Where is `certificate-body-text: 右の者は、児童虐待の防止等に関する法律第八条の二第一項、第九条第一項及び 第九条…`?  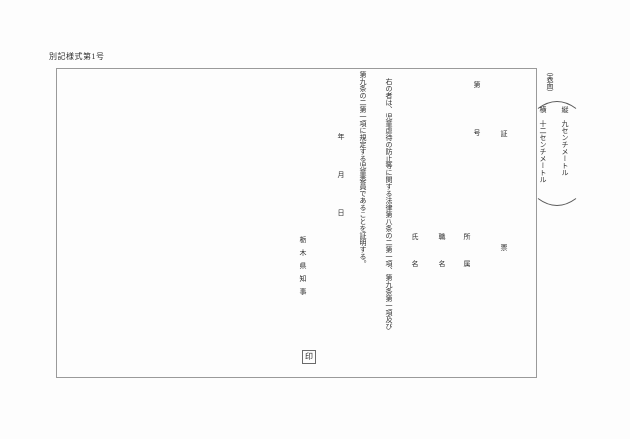 certificate-body-text: 右の者は、児童虐待の防止等に関する法律第八条の二第一項、第九条第一項及び 第九条… is located at coordinates (376, 200).